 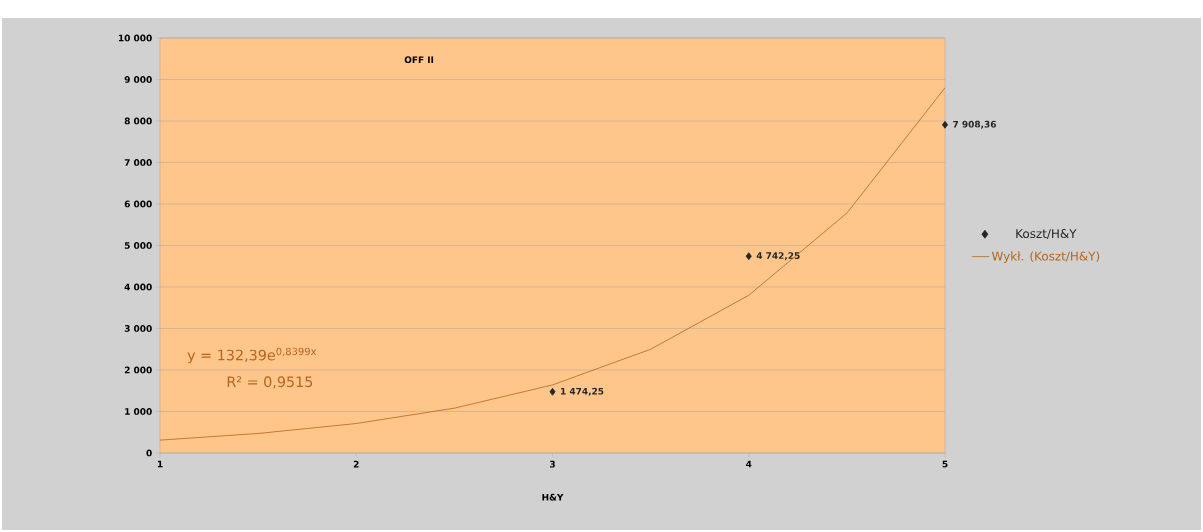 I want to click on x-axis-title: H&Y, so click(x=553, y=497).